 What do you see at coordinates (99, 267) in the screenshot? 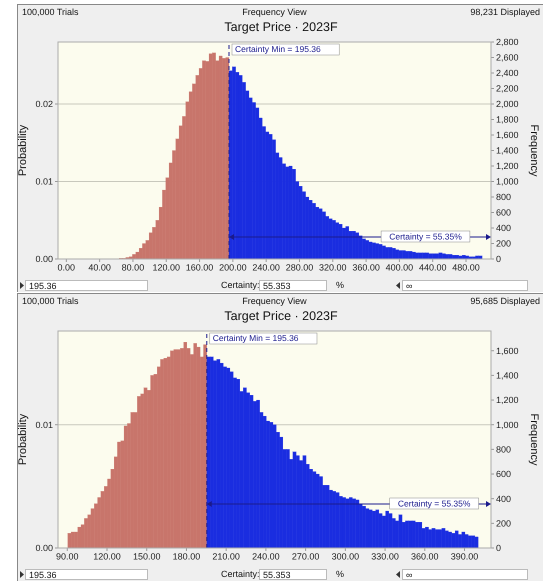
I see `x-tick-label: 40.00` at bounding box center [99, 267].